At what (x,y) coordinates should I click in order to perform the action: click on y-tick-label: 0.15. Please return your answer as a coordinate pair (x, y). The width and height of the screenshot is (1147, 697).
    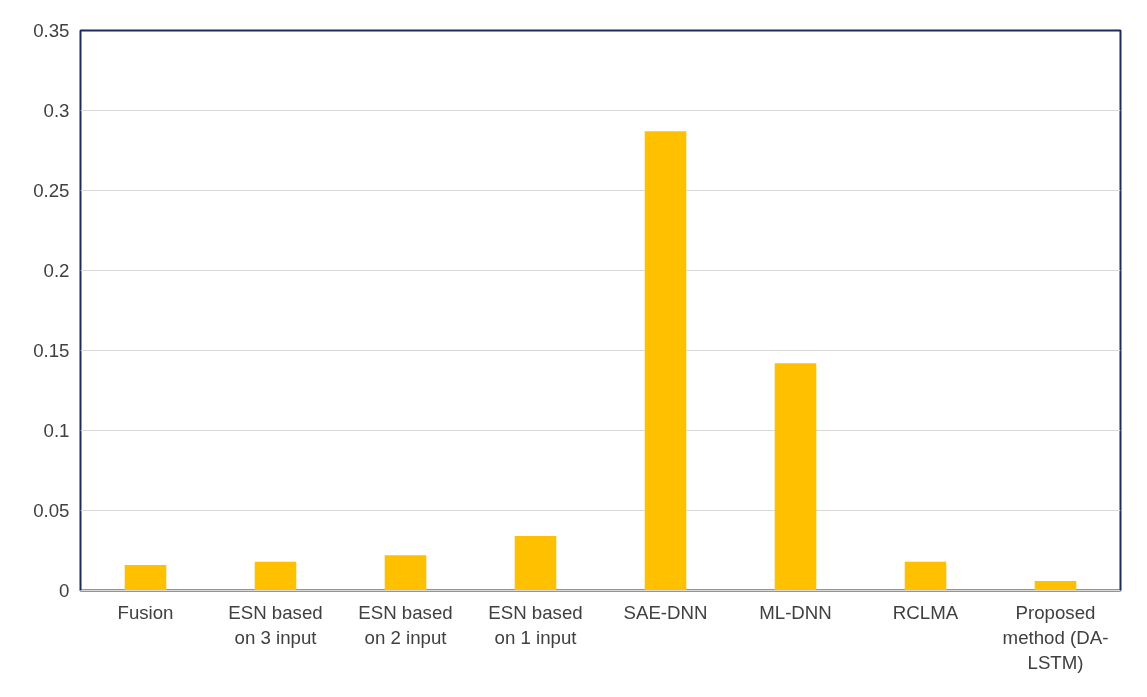
    Looking at the image, I should click on (51, 350).